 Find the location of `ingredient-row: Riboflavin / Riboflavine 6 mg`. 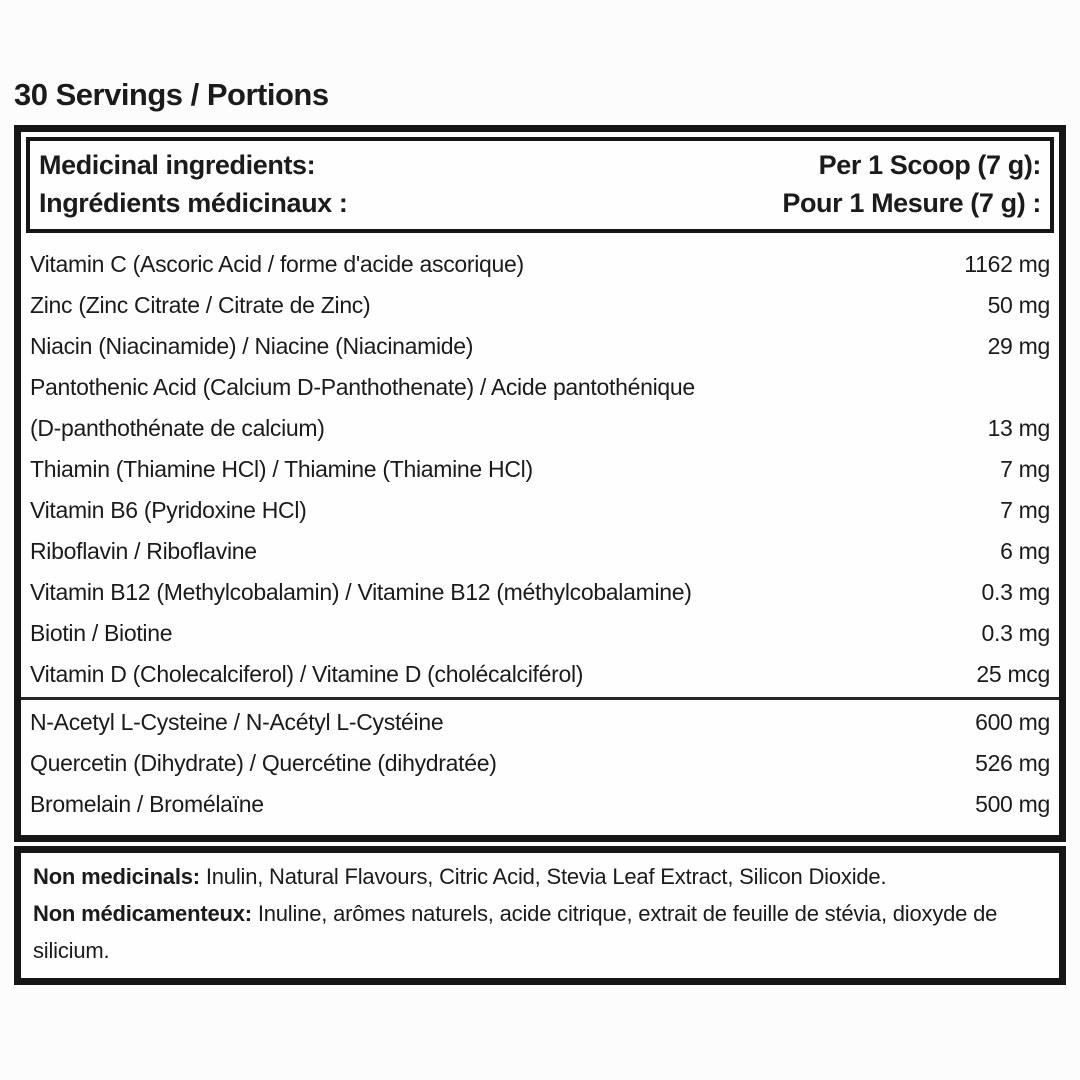

ingredient-row: Riboflavin / Riboflavine 6 mg is located at coordinates (540, 551).